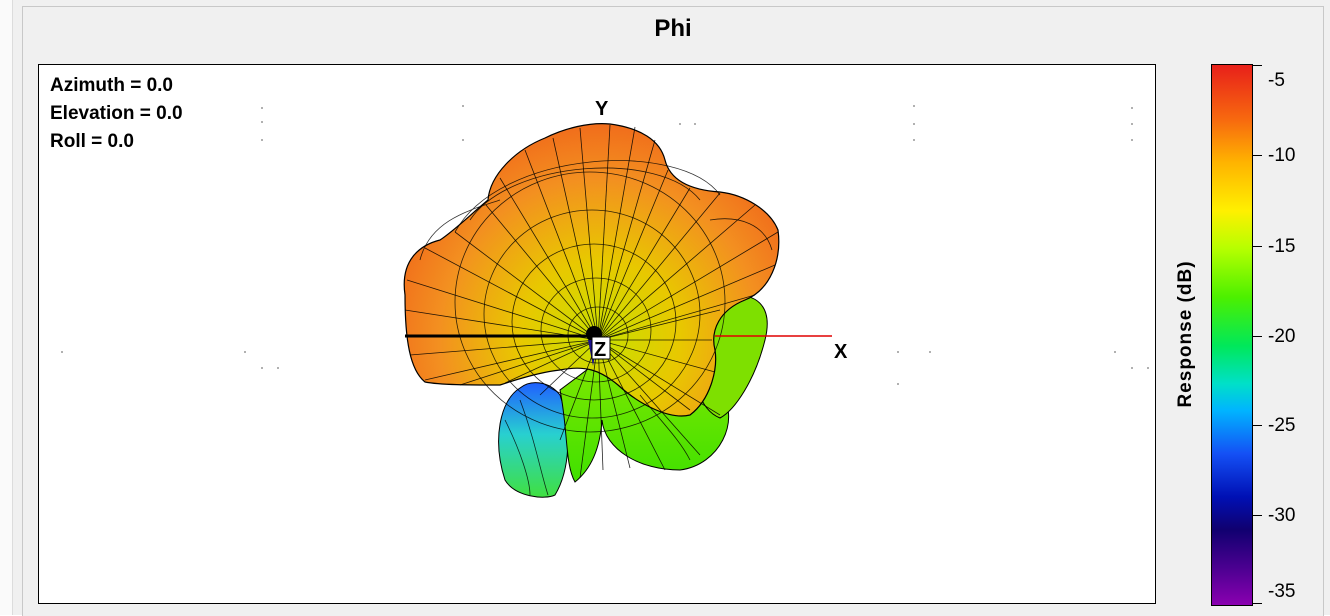  I want to click on azimuth-readout: Azimuth = 0.0, so click(111, 85).